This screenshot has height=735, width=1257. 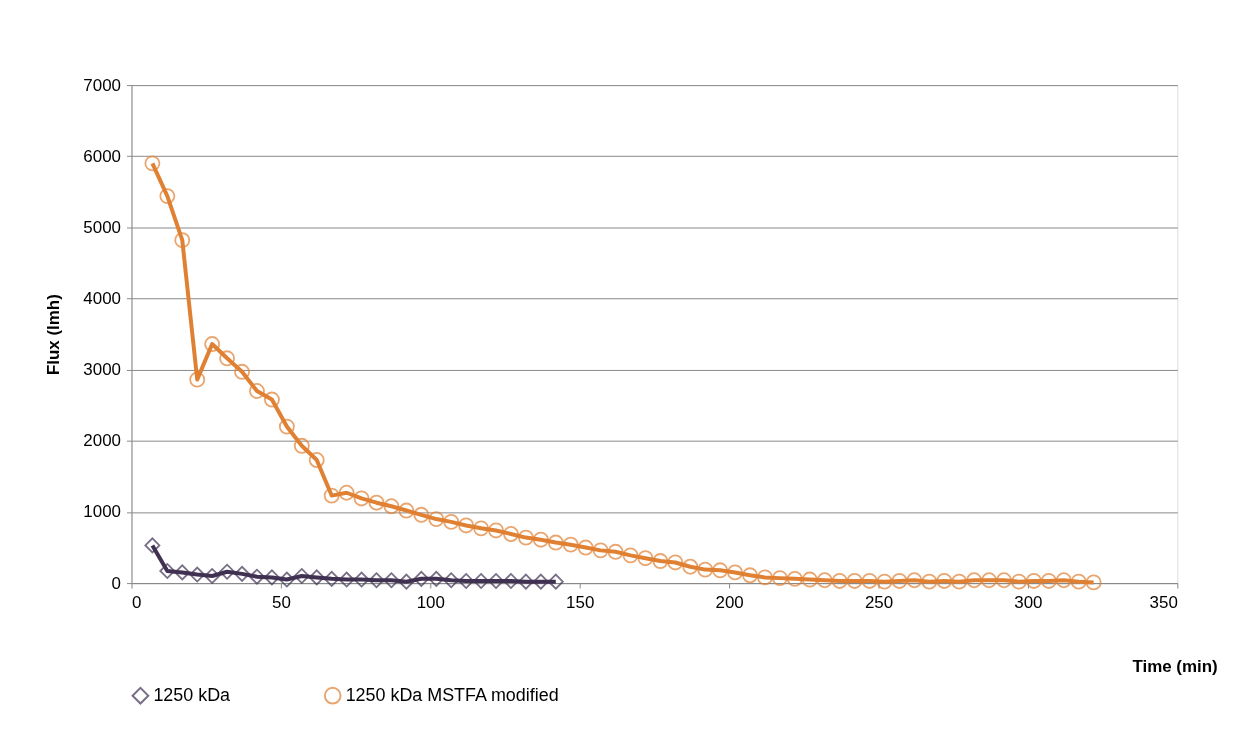 What do you see at coordinates (102, 512) in the screenshot?
I see `y-tick-label: 1000` at bounding box center [102, 512].